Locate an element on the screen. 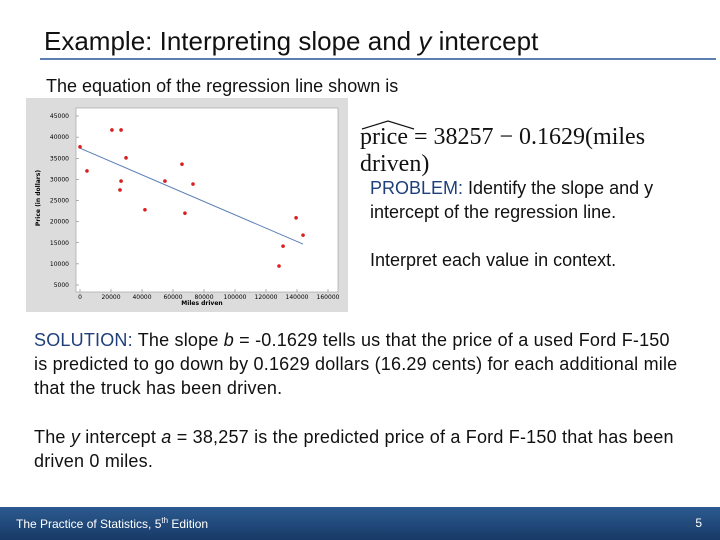 Image resolution: width=720 pixels, height=540 pixels. x-tick-label: 120000 is located at coordinates (266, 297).